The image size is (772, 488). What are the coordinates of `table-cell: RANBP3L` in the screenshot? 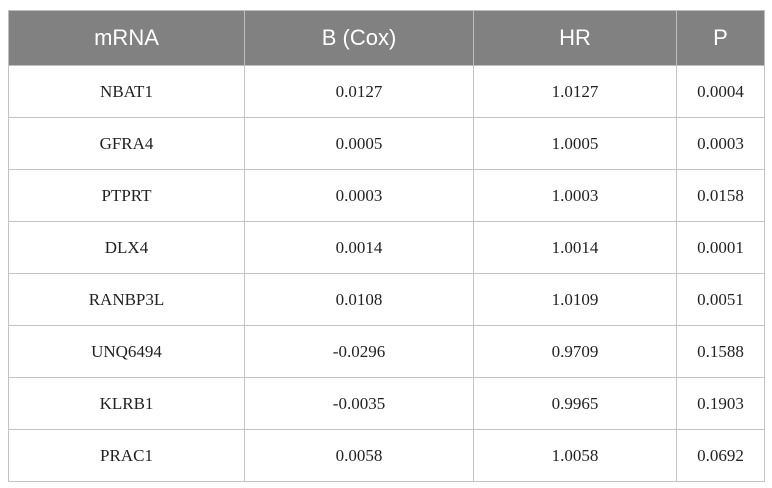 It's located at (126, 299).